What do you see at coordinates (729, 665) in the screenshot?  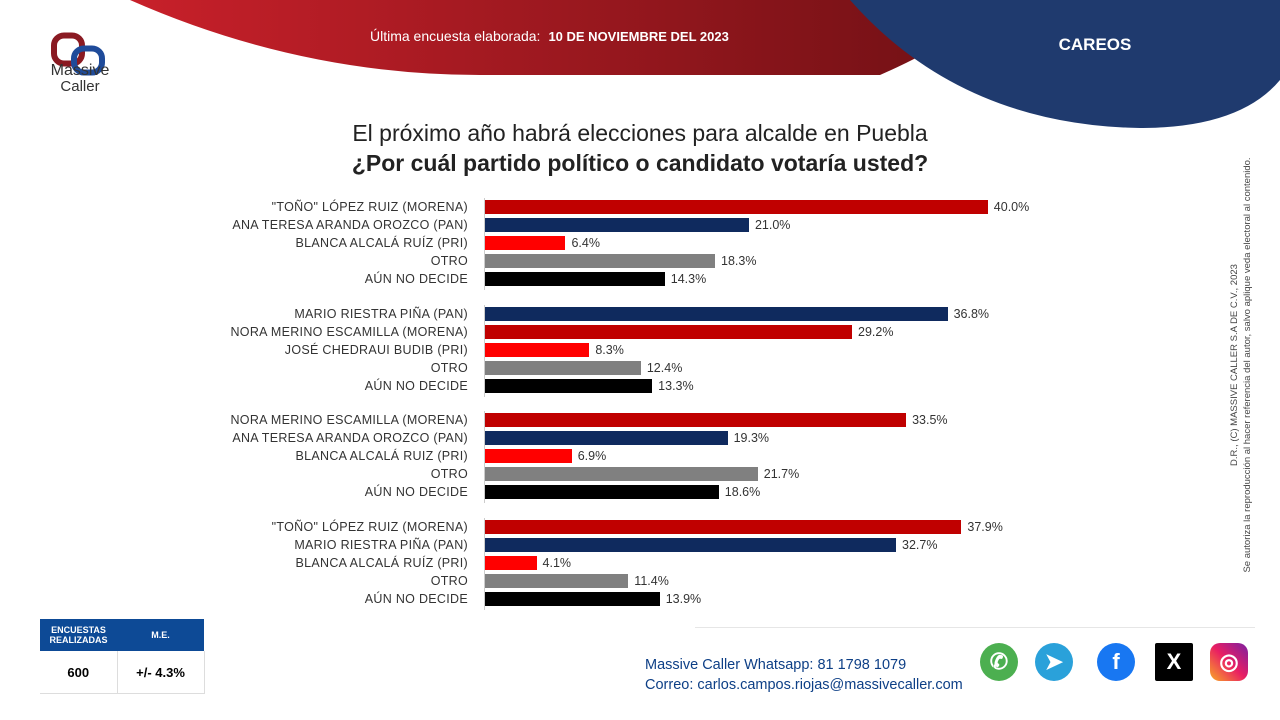 I see `whatsapp-label: Massive Caller Whatsapp:` at bounding box center [729, 665].